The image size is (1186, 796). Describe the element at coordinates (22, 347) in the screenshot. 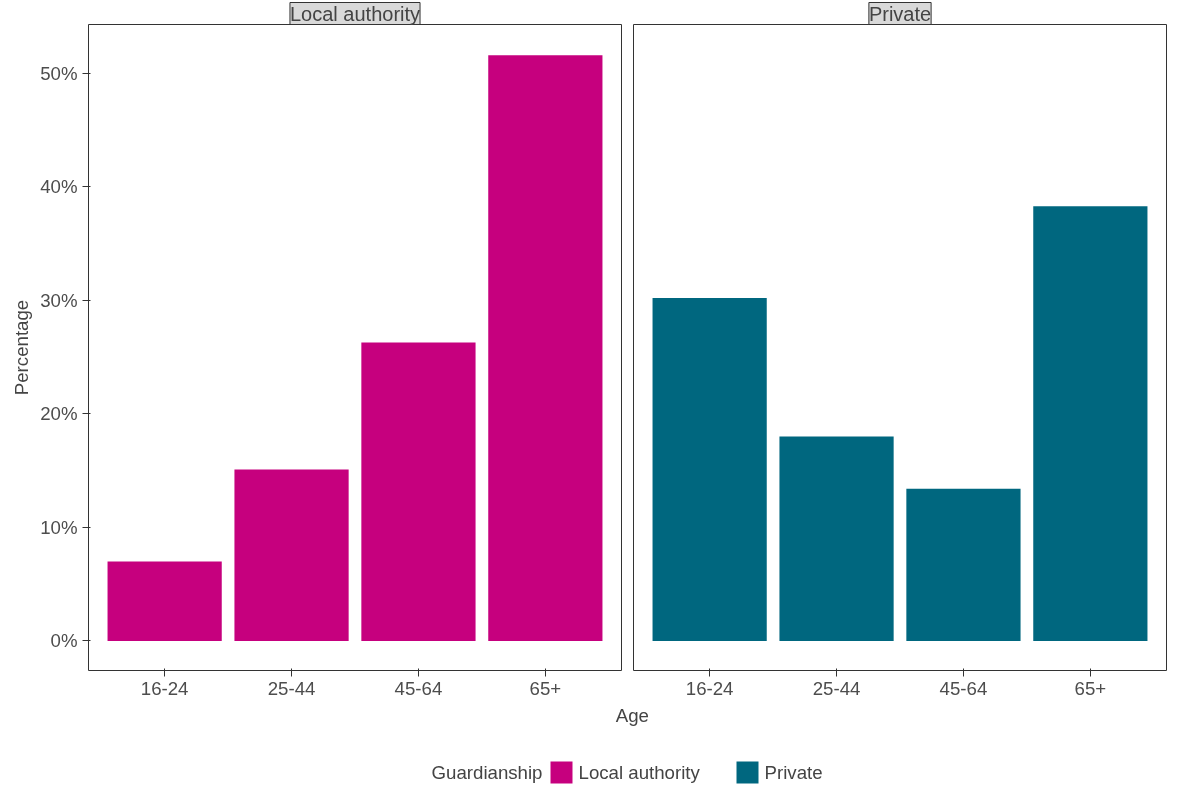

I see `y-axis-title: Percentage` at that location.